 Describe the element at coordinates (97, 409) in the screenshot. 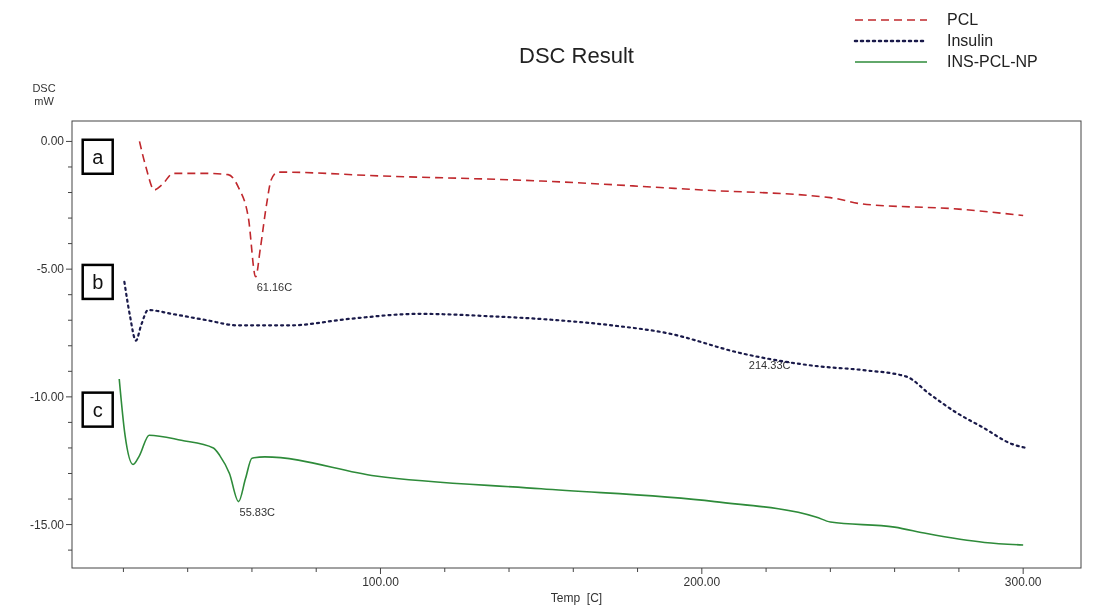

I see `annotation: c` at that location.